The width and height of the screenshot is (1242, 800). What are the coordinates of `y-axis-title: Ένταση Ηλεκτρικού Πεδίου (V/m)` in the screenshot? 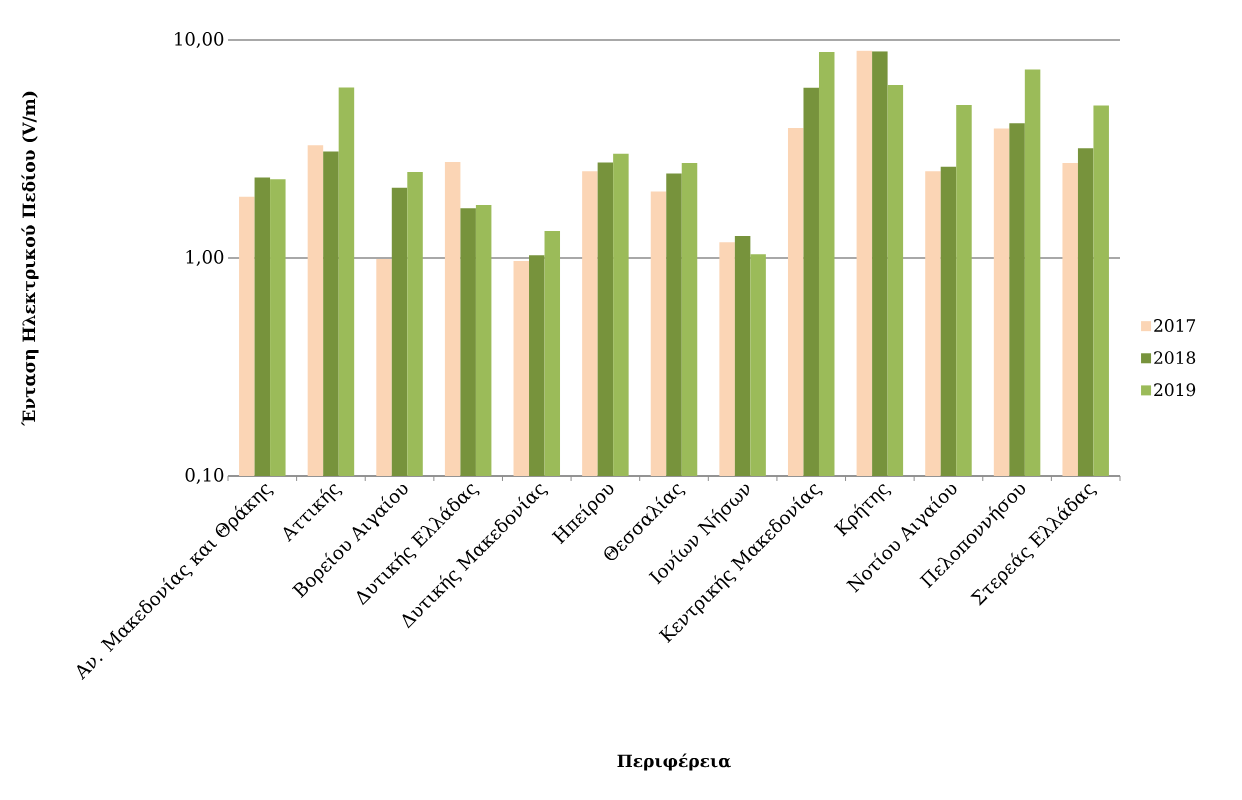 It's located at (30, 259).